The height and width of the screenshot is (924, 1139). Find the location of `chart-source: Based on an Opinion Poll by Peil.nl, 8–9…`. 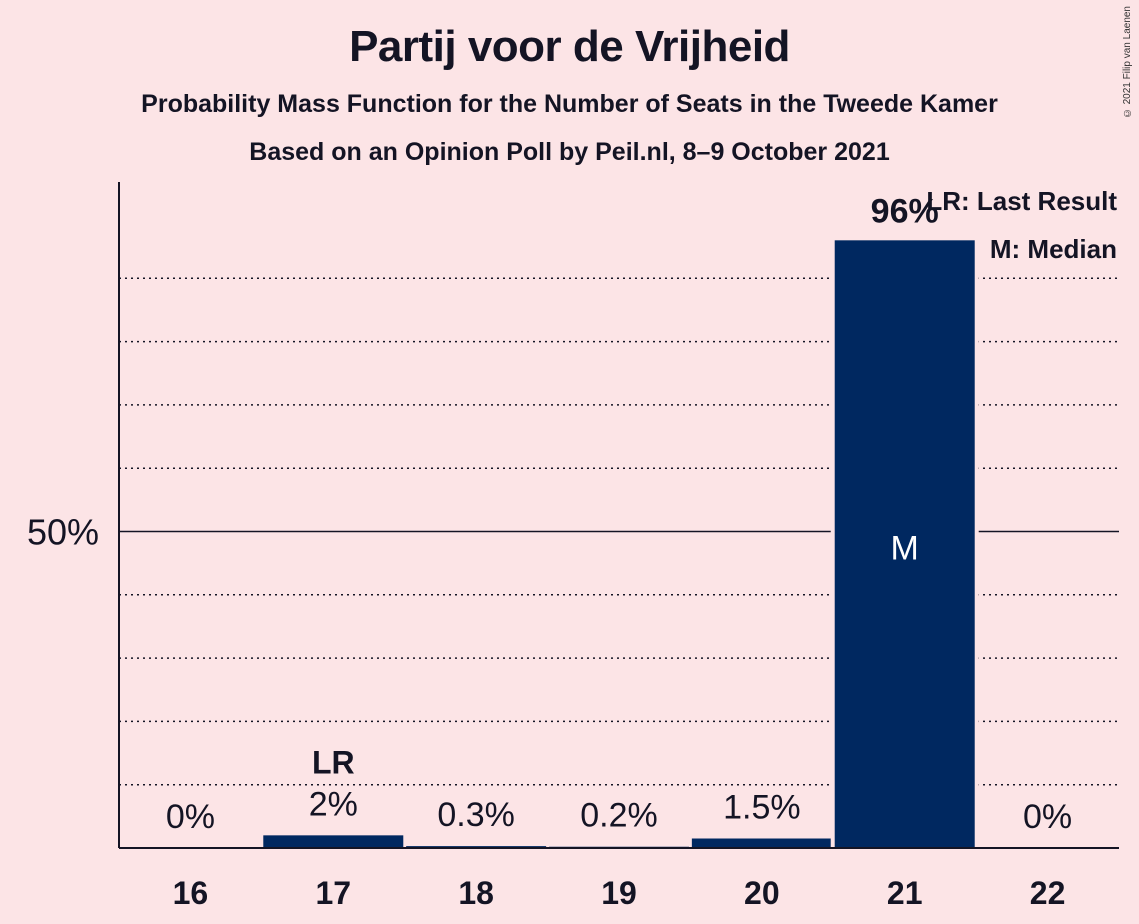

chart-source: Based on an Opinion Poll by Peil.nl, 8–9… is located at coordinates (569, 152).